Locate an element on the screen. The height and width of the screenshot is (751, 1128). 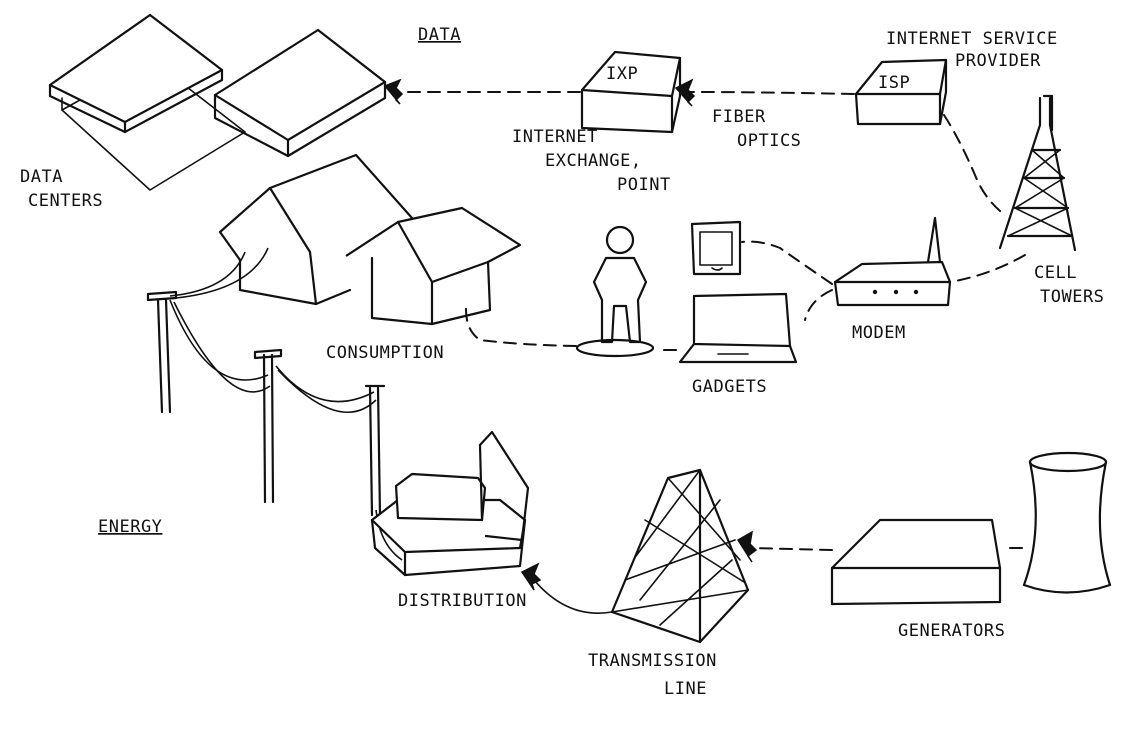
arrow-into-transmission-icon is located at coordinates (747, 546).